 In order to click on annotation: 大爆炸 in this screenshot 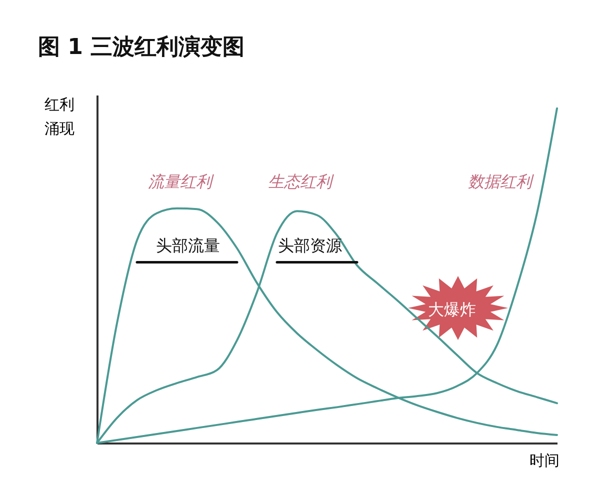, I will do `click(452, 309)`.